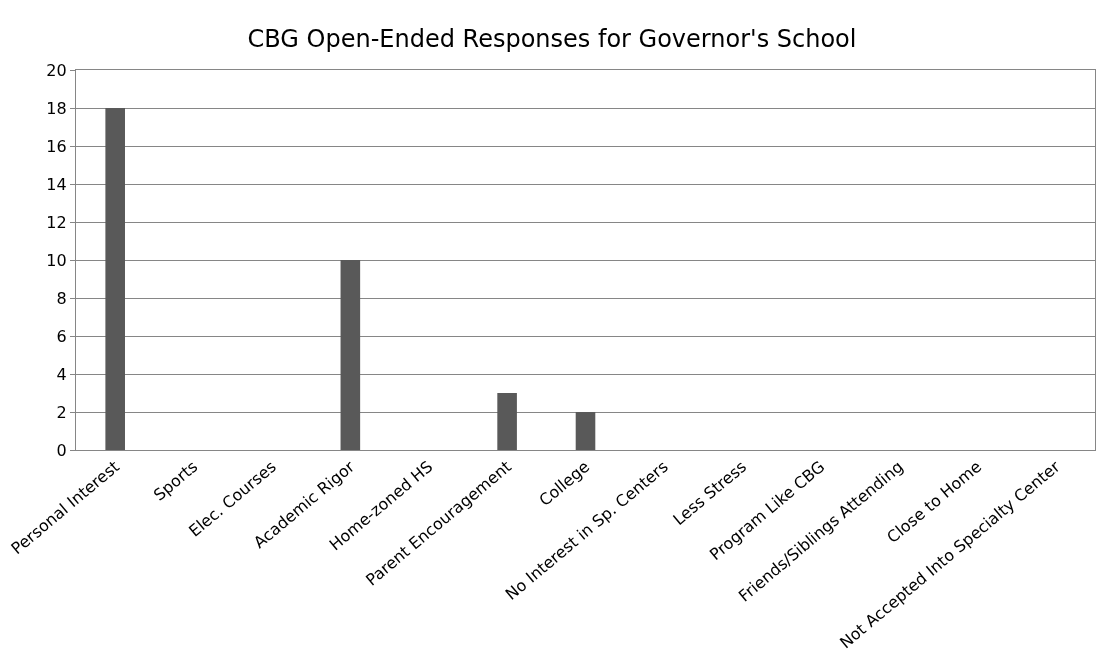 The height and width of the screenshot is (660, 1104). I want to click on y-tick-label: 6, so click(61, 336).